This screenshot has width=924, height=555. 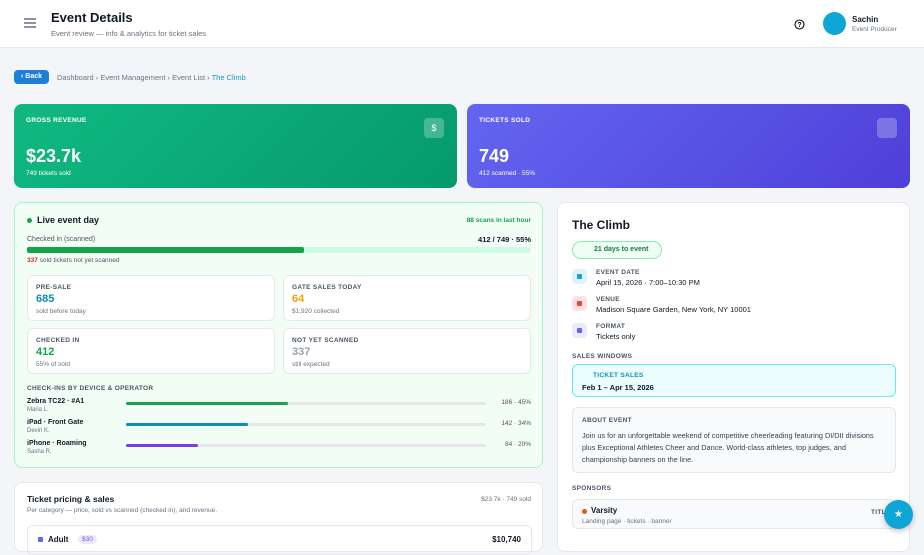 I want to click on devices-title: CHECK-INS BY DEVICE & OPERATOR, so click(x=90, y=388).